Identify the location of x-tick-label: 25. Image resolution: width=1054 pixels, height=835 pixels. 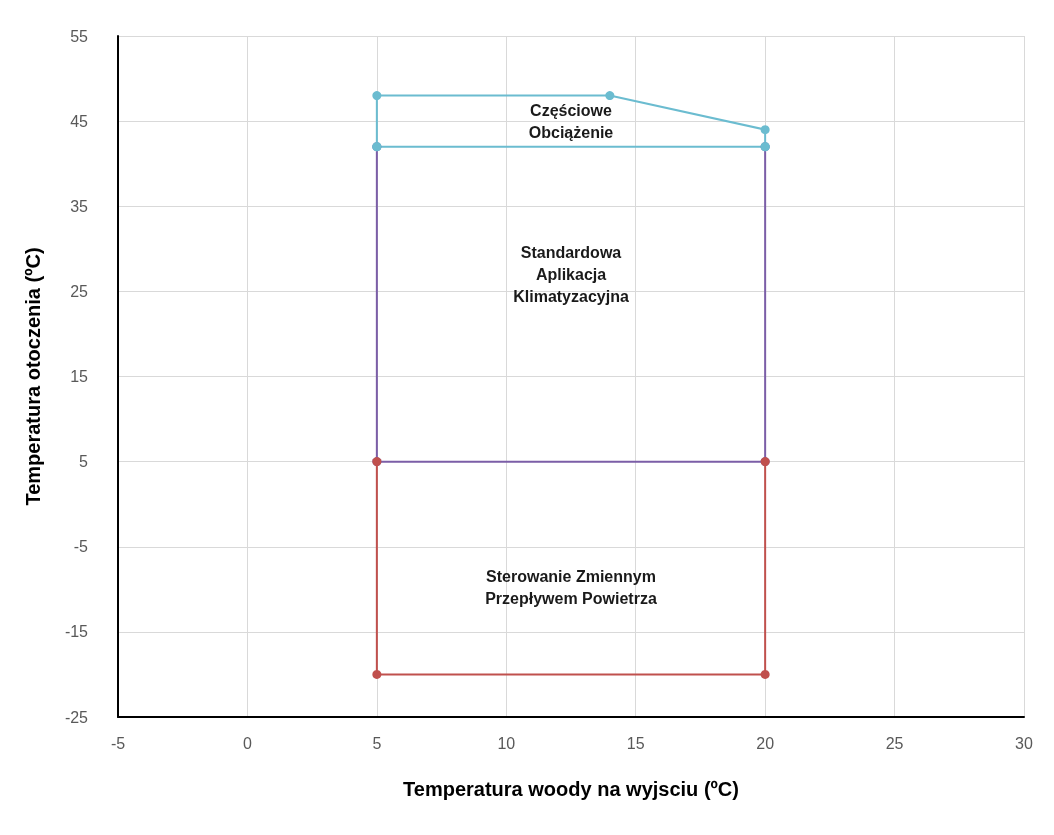
(894, 743).